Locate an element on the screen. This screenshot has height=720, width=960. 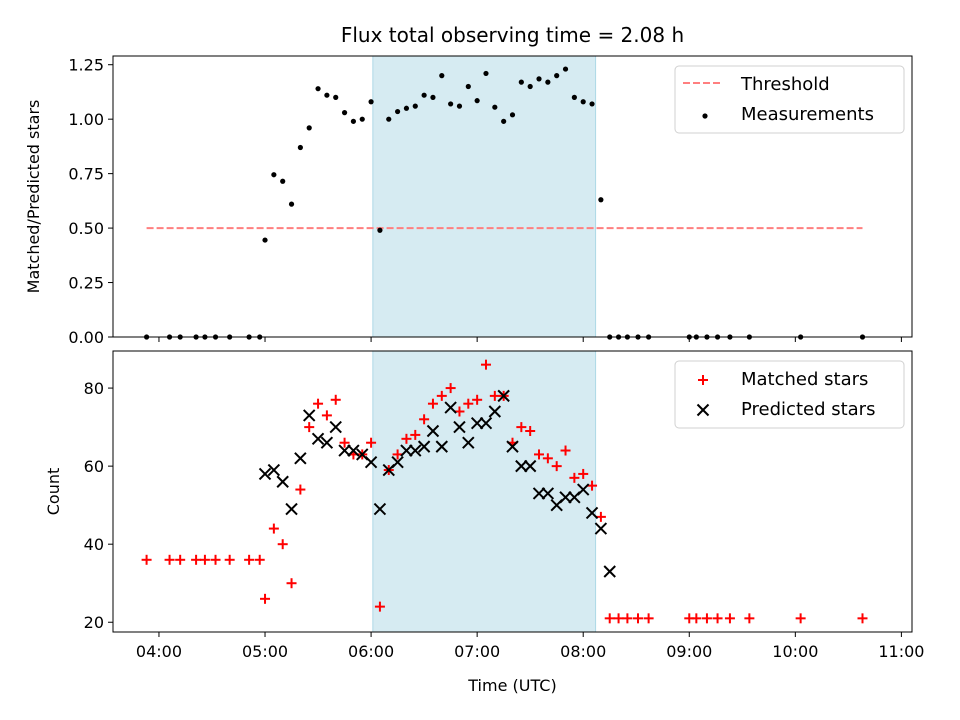
x-tick-label: 10:00 is located at coordinates (795, 651).